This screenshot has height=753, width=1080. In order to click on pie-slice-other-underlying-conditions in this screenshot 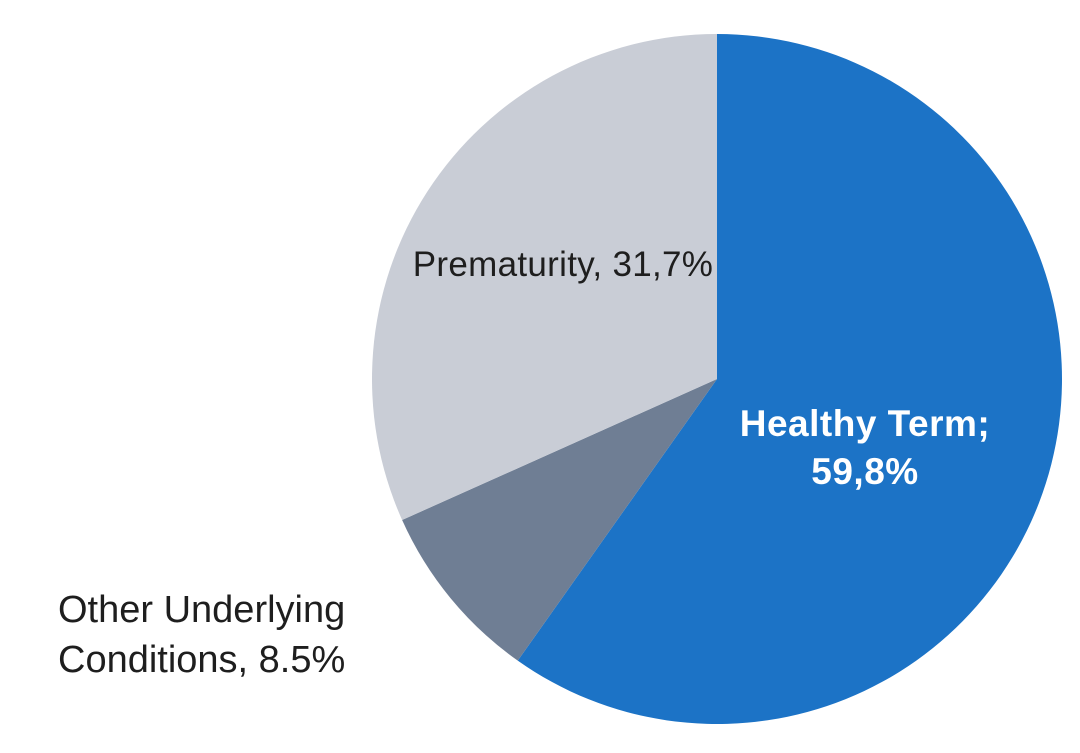, I will do `click(559, 520)`.